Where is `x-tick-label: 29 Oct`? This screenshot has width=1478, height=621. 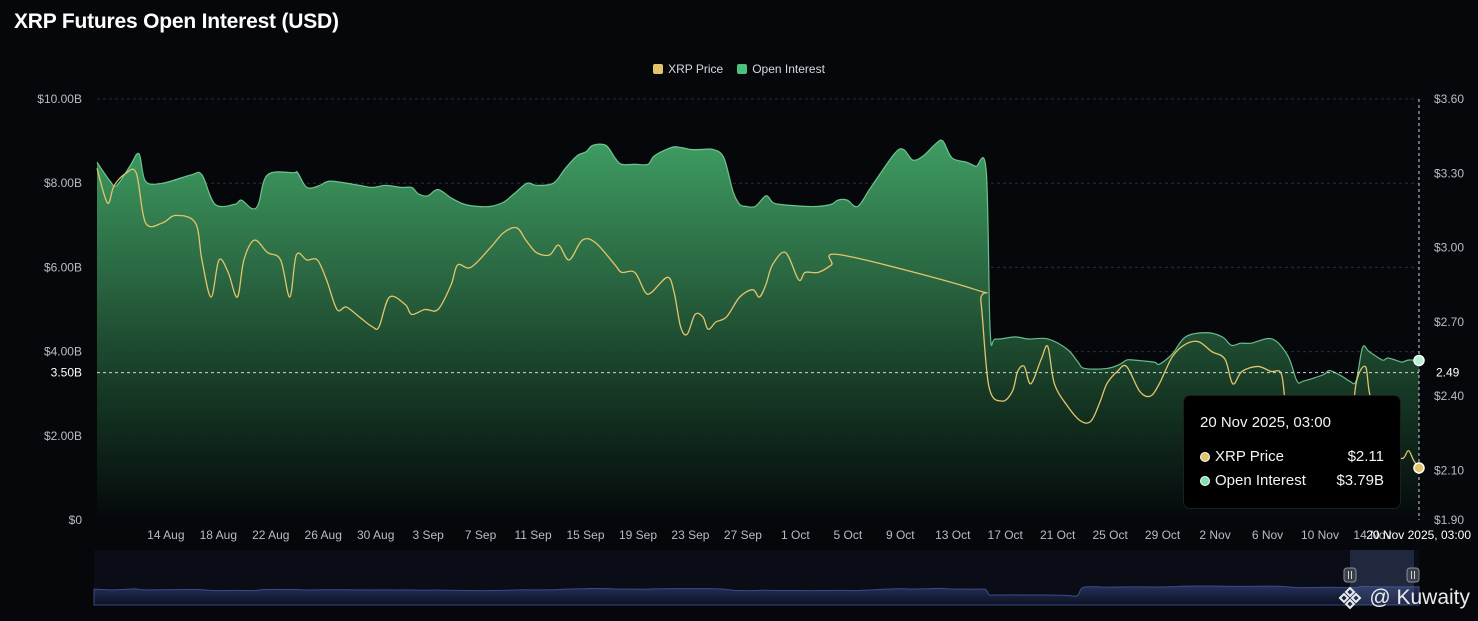
x-tick-label: 29 Oct is located at coordinates (1163, 535).